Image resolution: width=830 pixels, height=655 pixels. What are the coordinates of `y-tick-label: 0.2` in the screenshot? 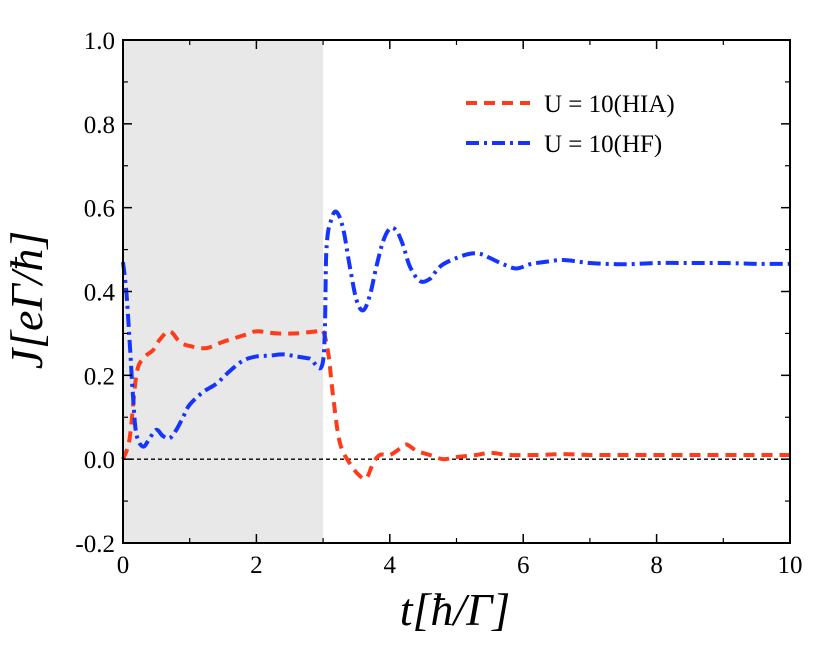 It's located at (99, 376).